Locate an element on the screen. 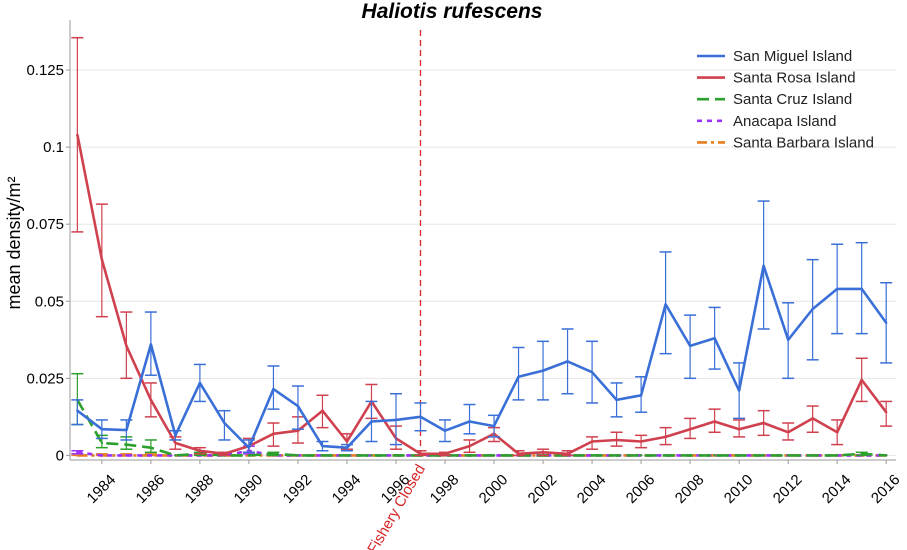  legend-label: Anacapa Island is located at coordinates (784, 121).